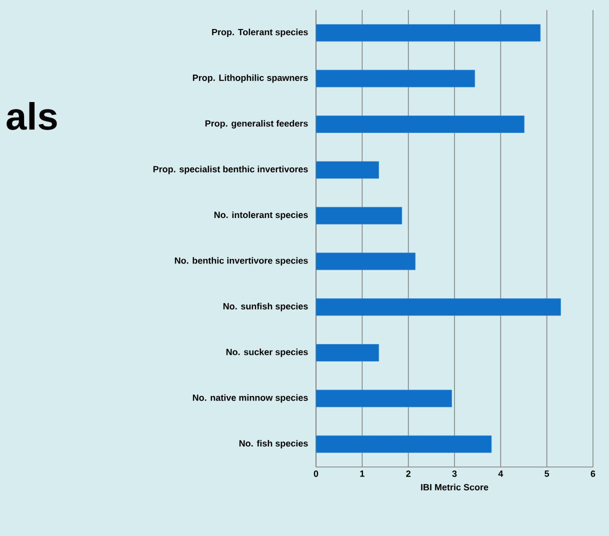  I want to click on y-tick-label: No. intolerant species, so click(261, 215).